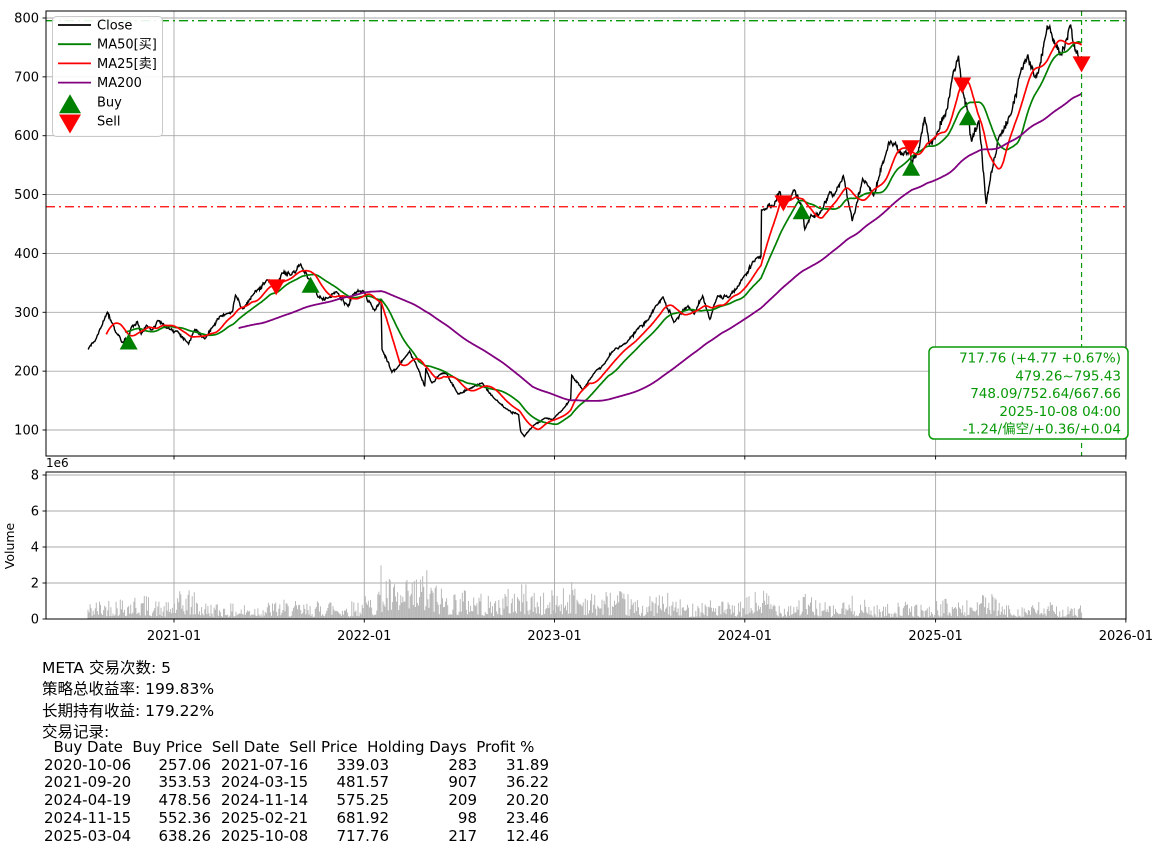  Describe the element at coordinates (109, 102) in the screenshot. I see `legend-label: Buy` at that location.